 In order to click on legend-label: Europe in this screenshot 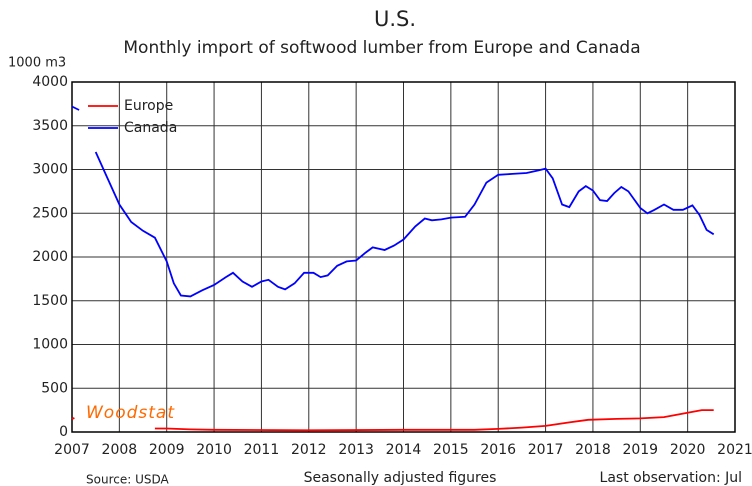, I will do `click(148, 106)`.